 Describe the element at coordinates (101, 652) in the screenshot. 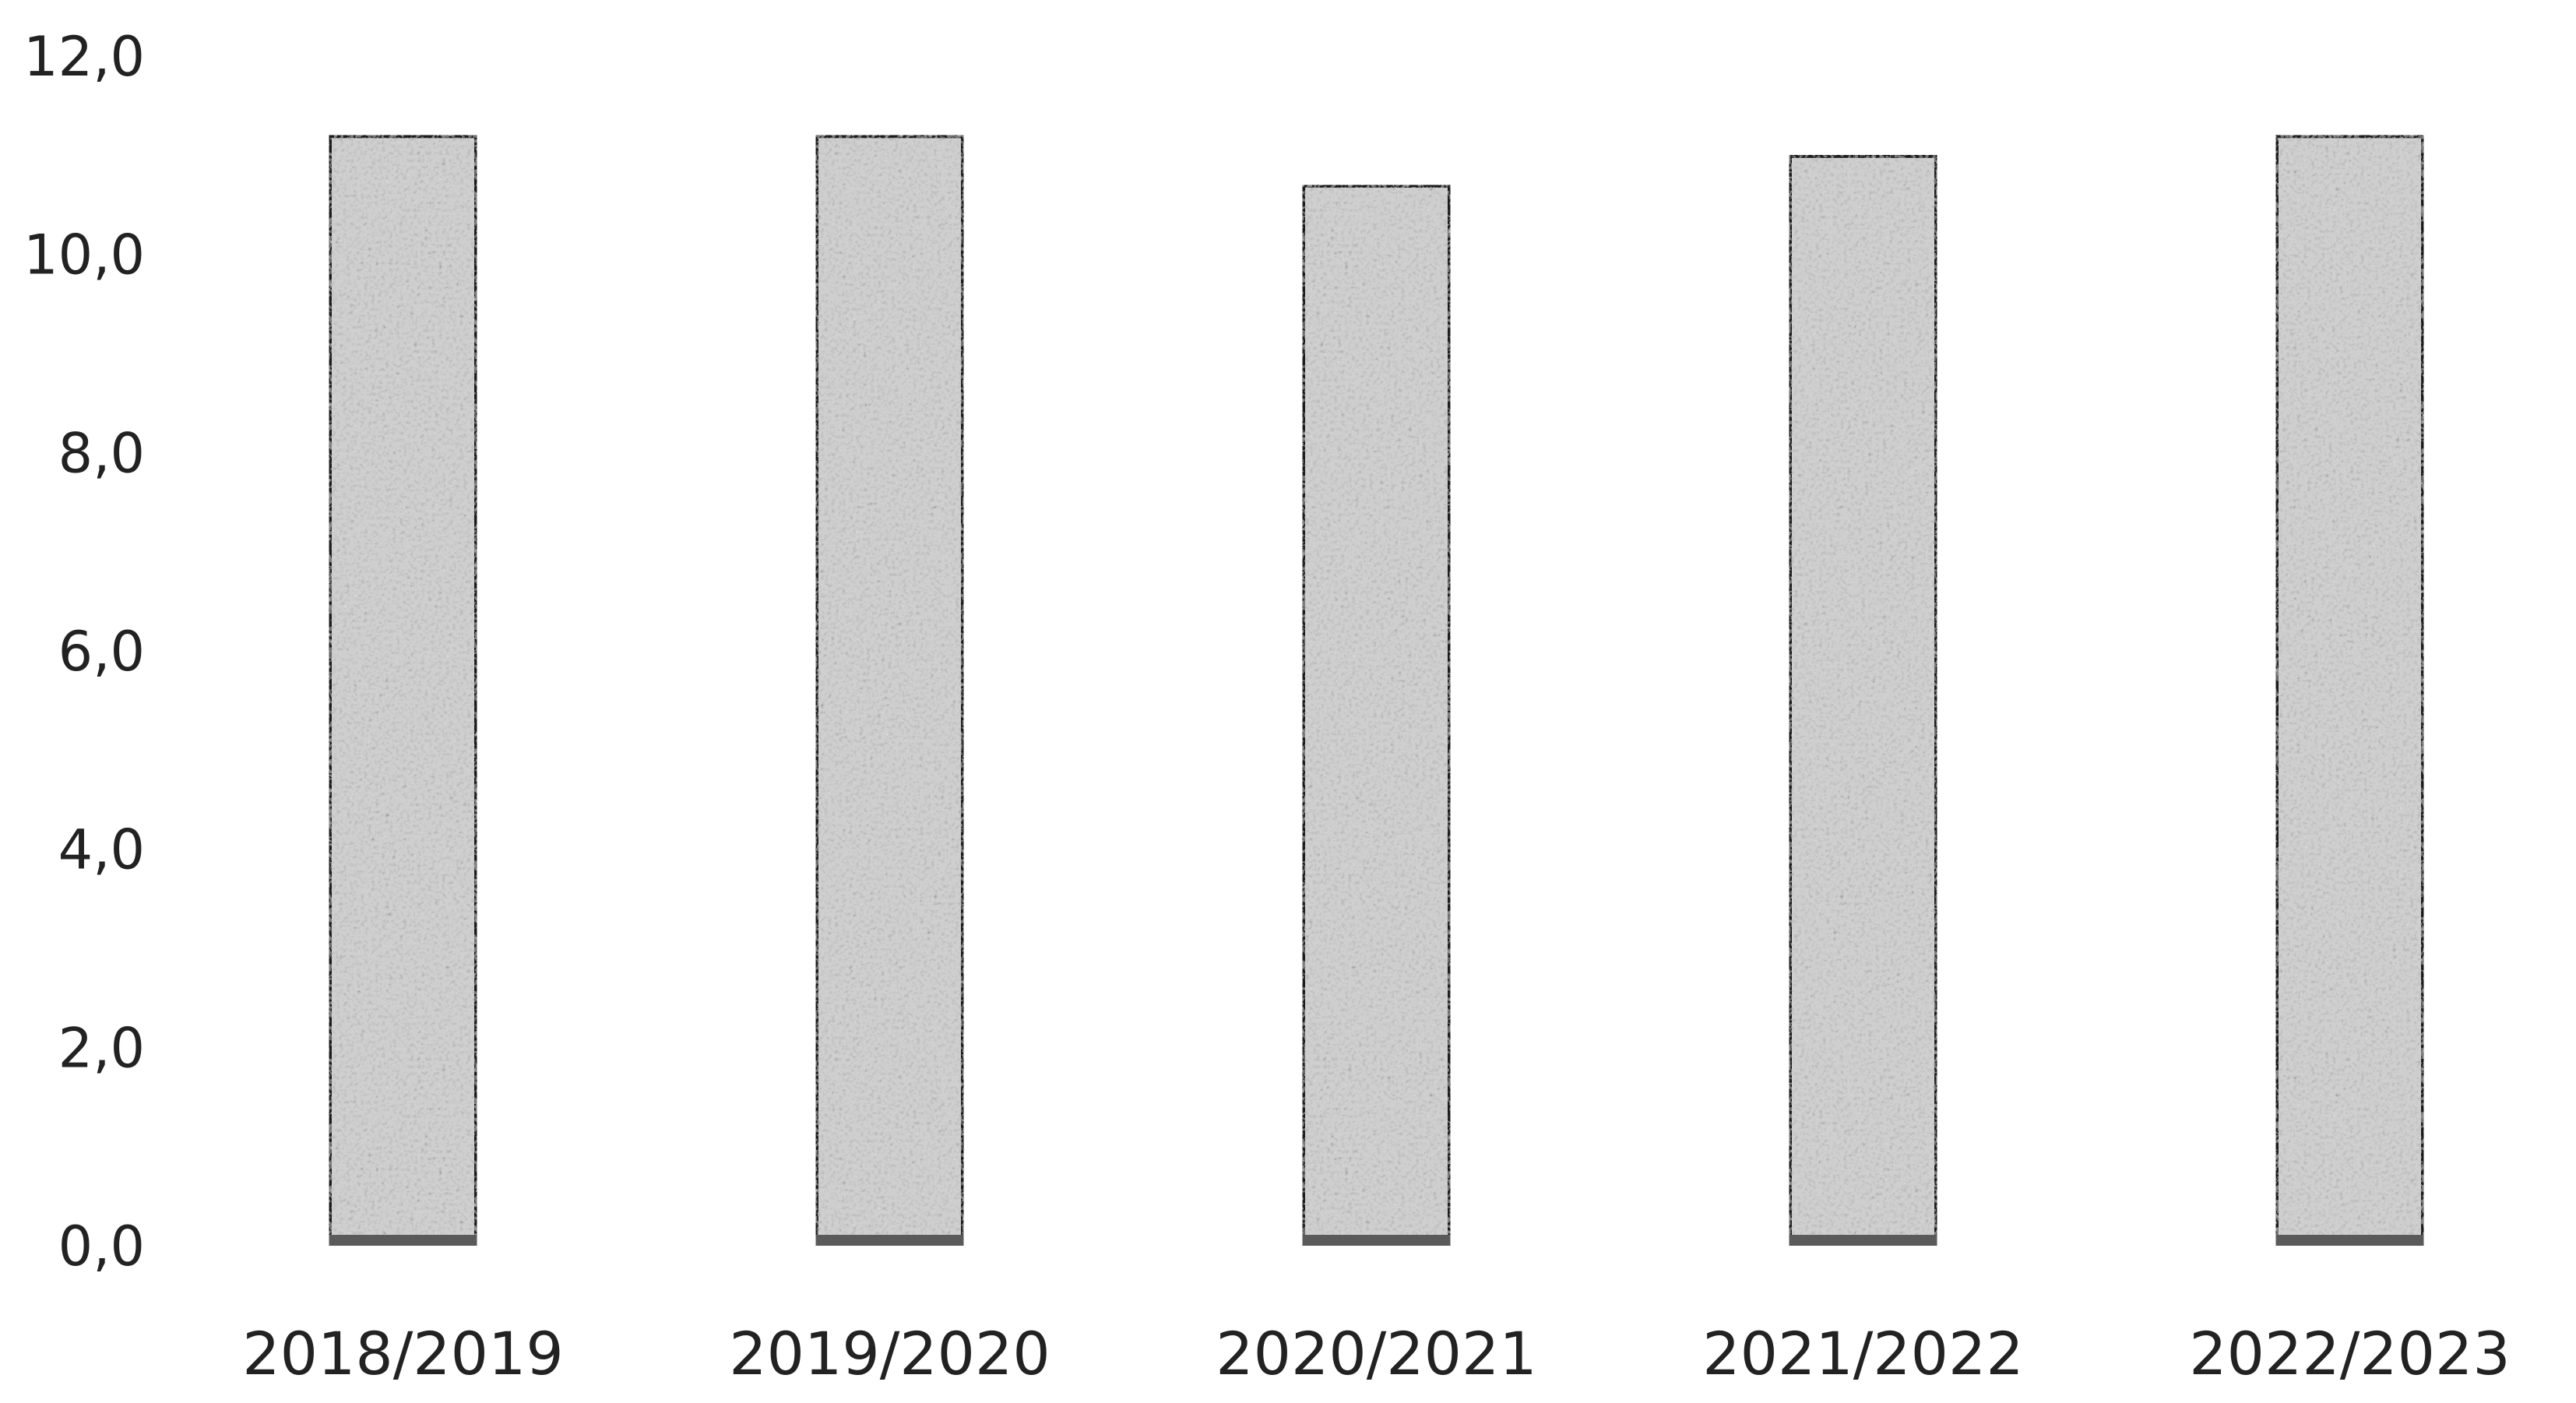

I see `y-tick-label: 6,0` at that location.